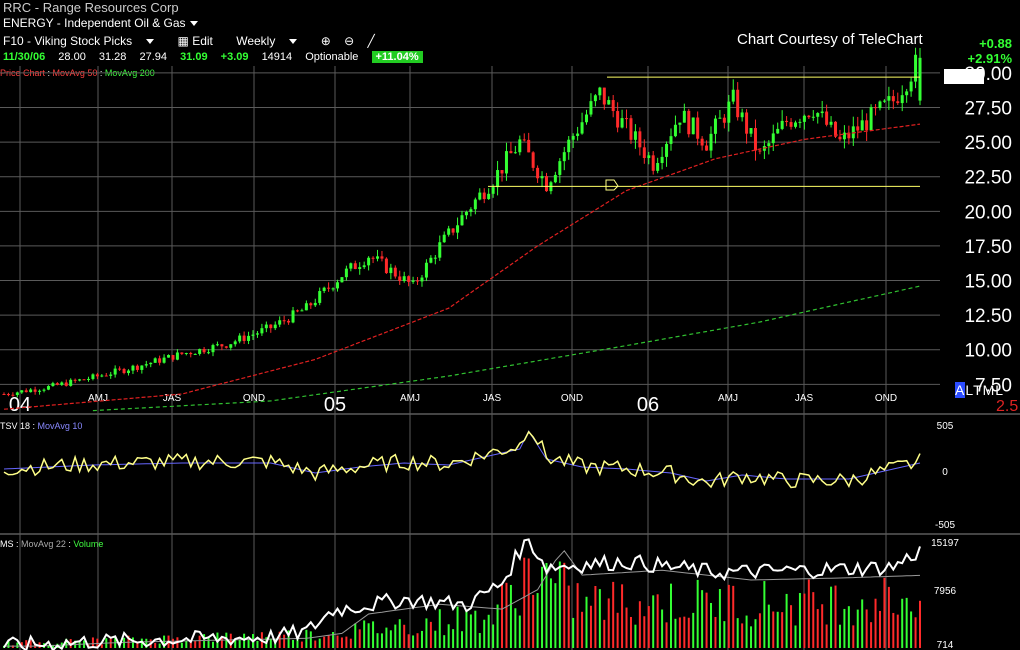  I want to click on zoom-in-icon: ⊕, so click(325, 41).